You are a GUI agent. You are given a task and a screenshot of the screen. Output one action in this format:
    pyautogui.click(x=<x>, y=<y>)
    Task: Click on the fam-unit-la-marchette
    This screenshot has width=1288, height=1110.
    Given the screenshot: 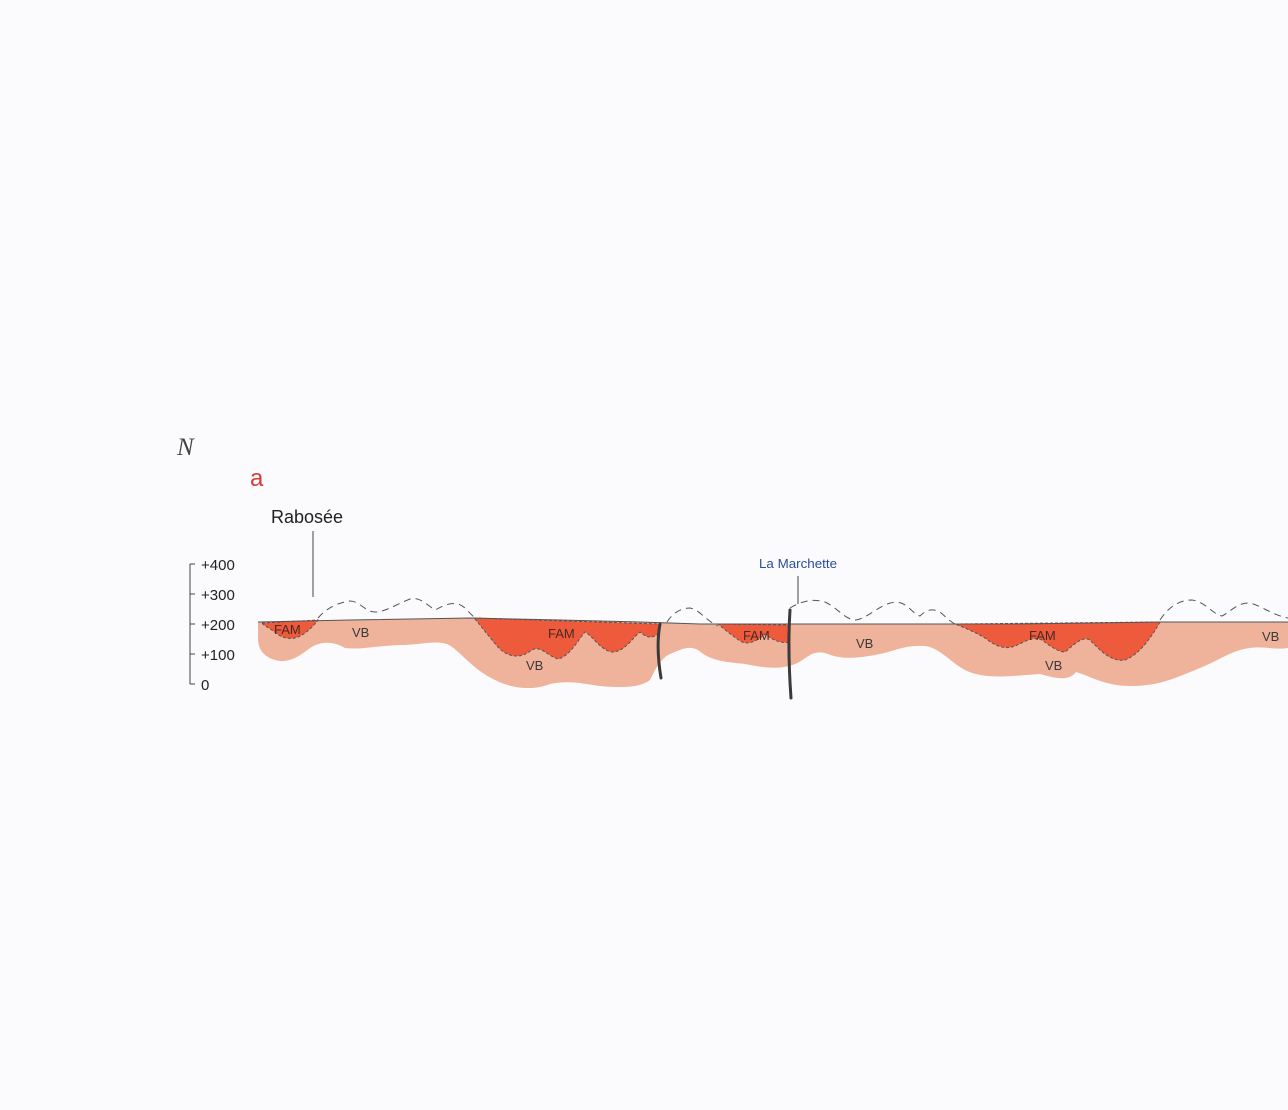 What is the action you would take?
    pyautogui.click(x=753, y=633)
    